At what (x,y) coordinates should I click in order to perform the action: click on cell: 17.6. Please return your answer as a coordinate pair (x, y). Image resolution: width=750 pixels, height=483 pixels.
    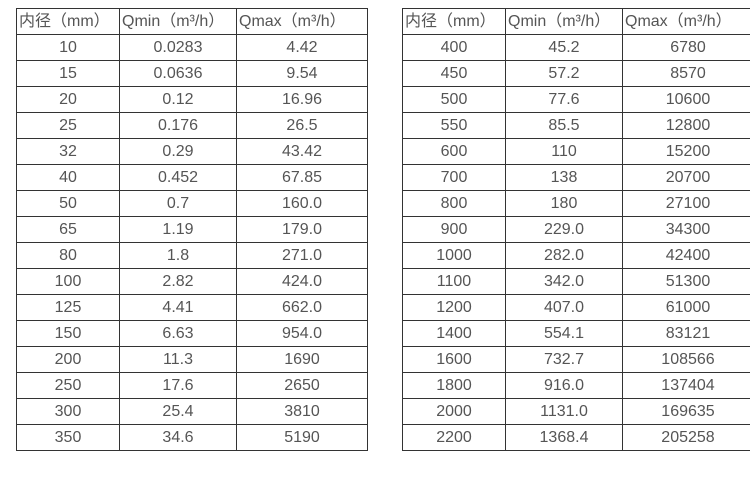
    Looking at the image, I should click on (178, 385).